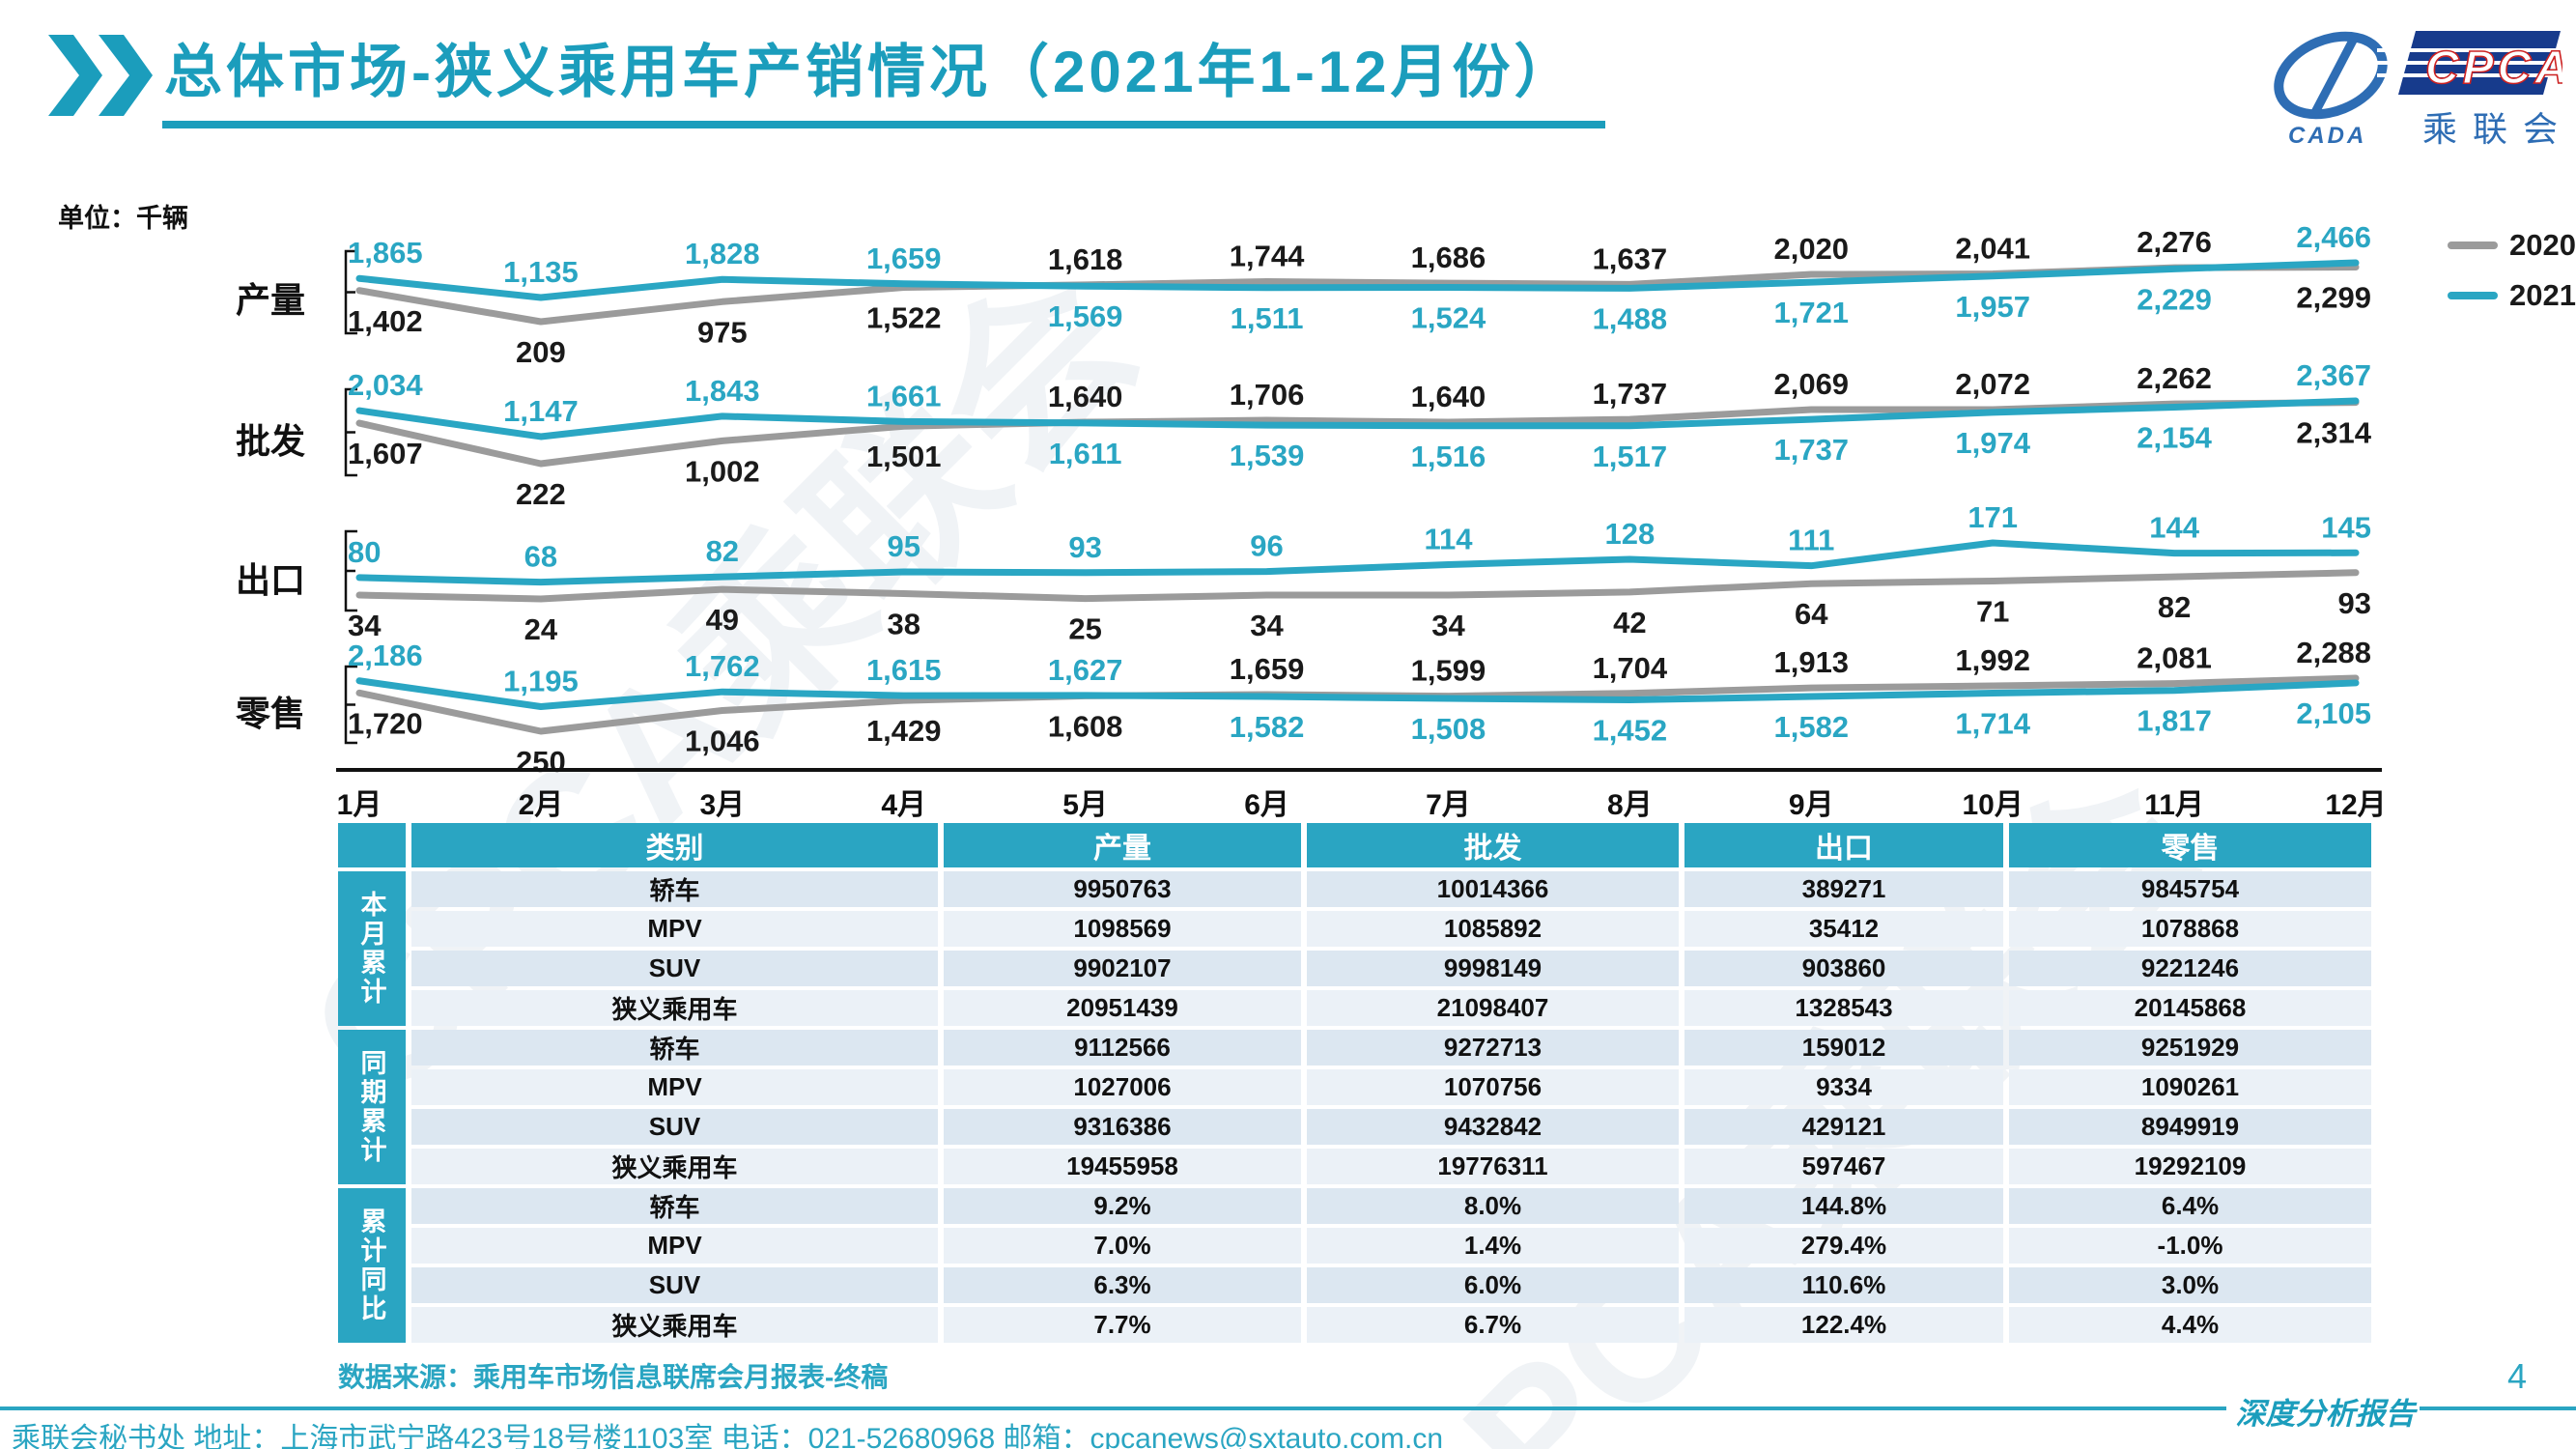  I want to click on table-cell: 4.4%, so click(2190, 1325).